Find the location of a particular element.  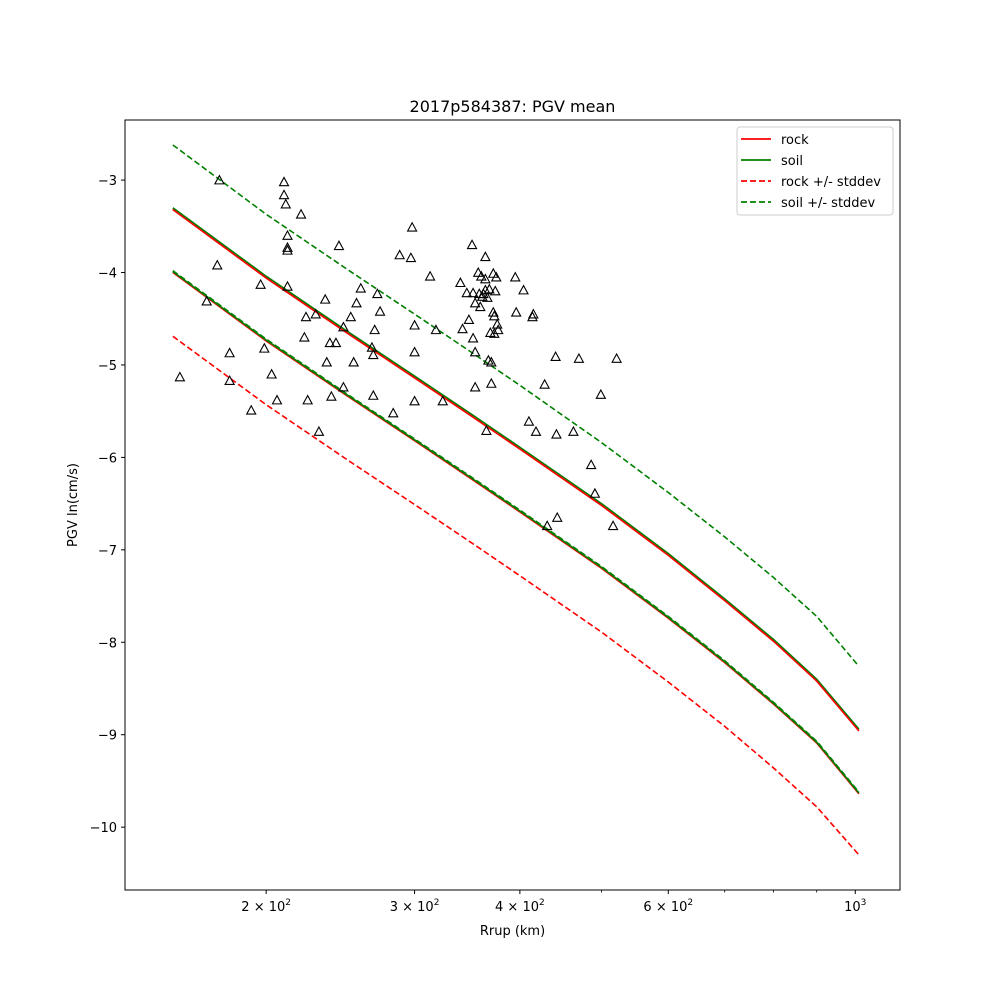

legend: rock soil rock +/- stddev soil +/- stddev is located at coordinates (815, 171).